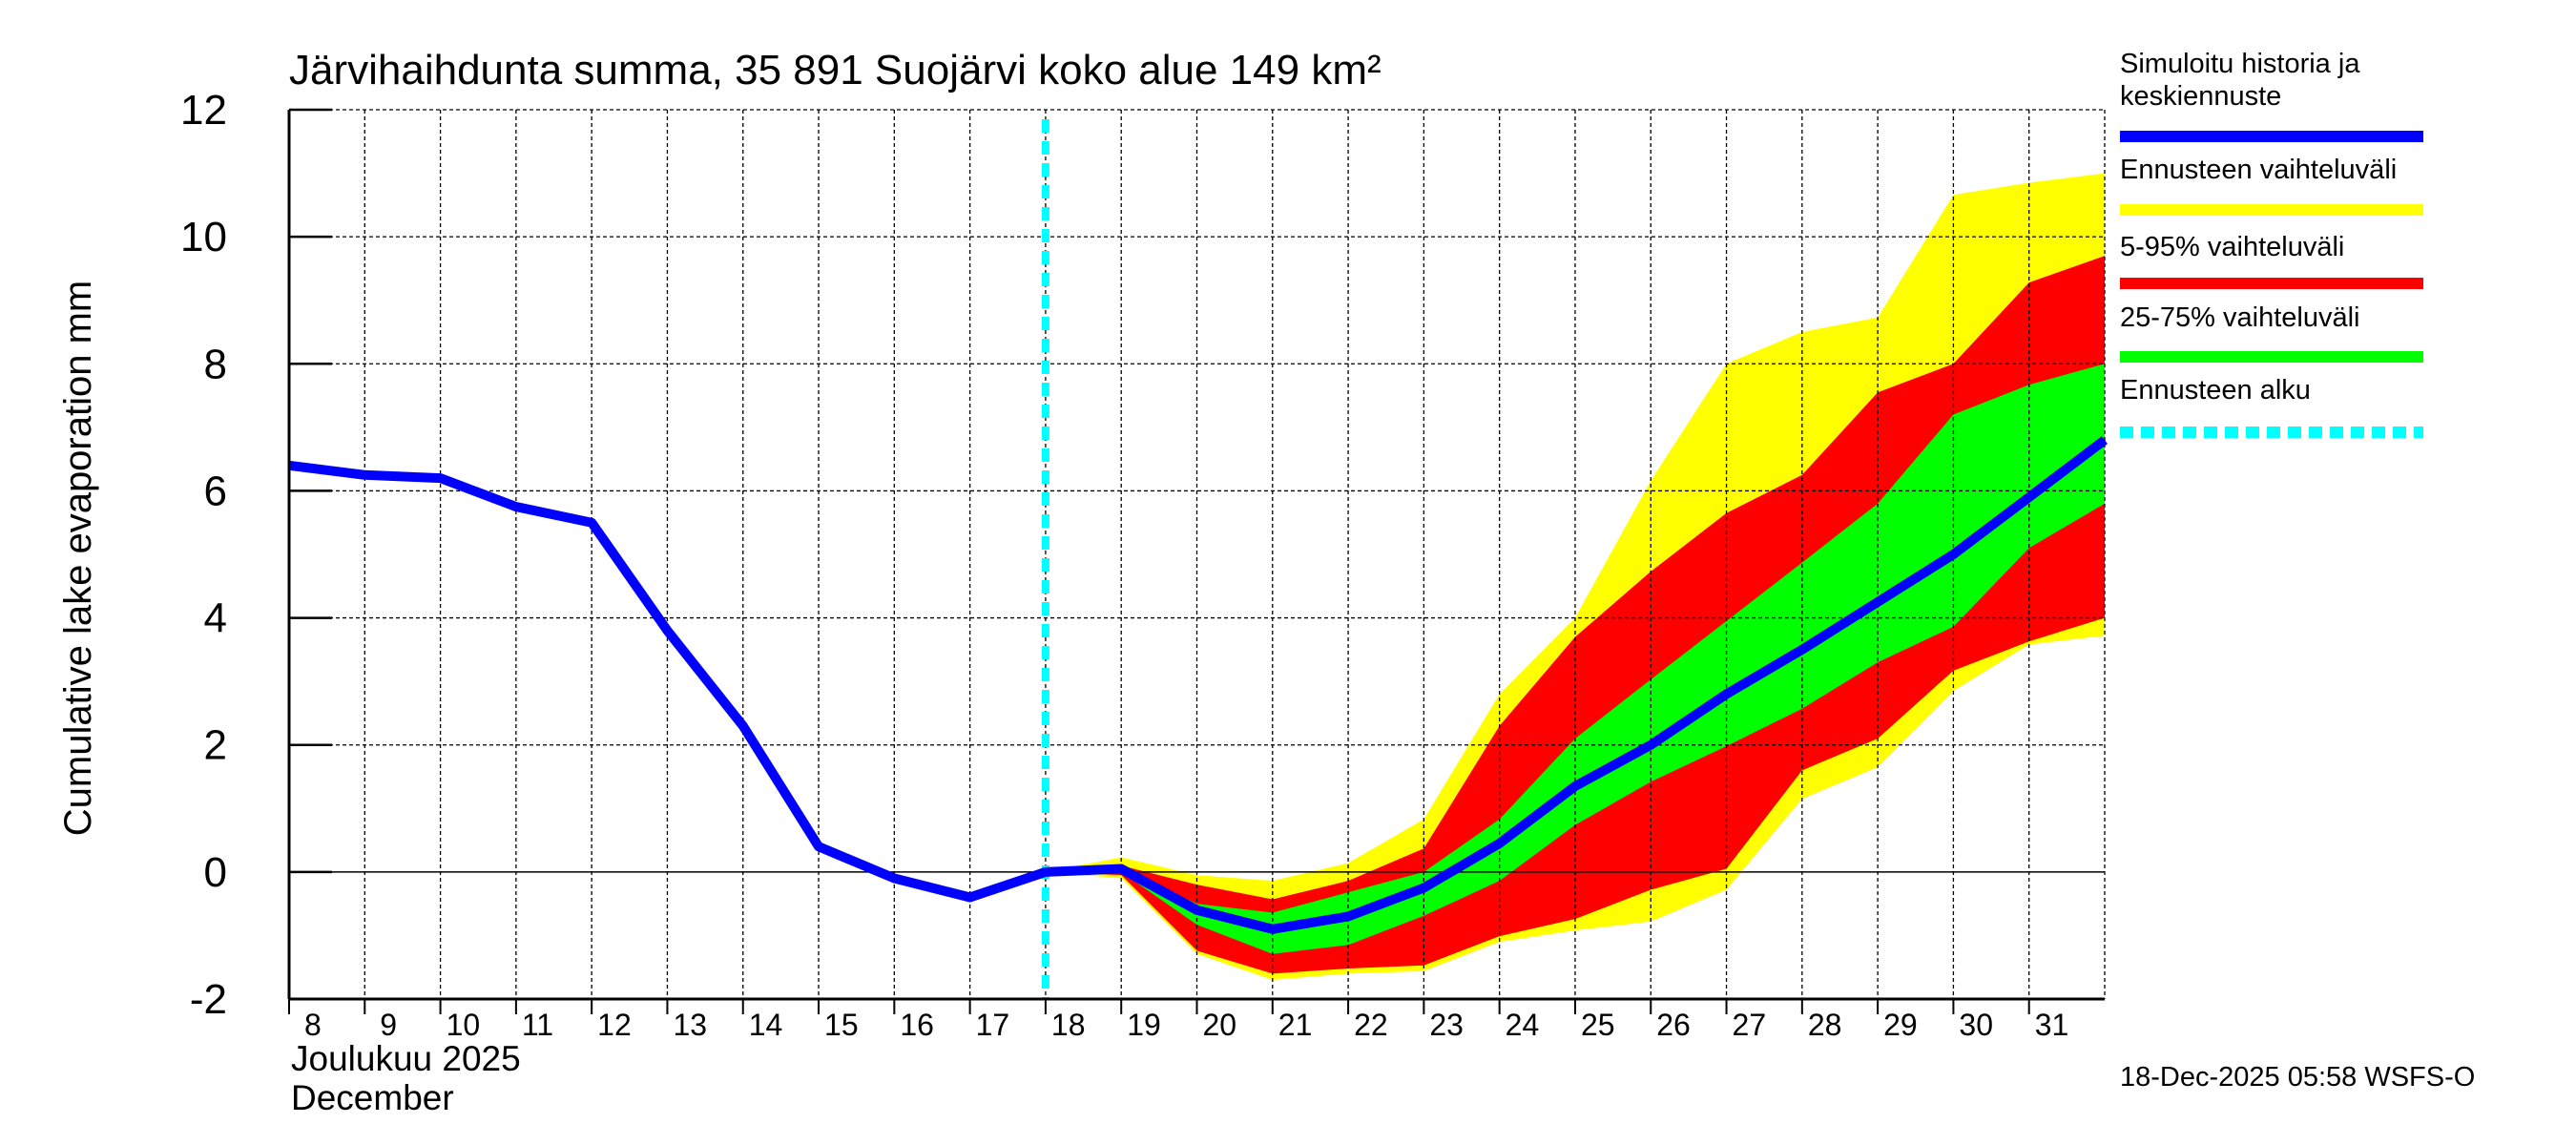  Describe the element at coordinates (690, 1025) in the screenshot. I see `x-tick-label: 13` at that location.